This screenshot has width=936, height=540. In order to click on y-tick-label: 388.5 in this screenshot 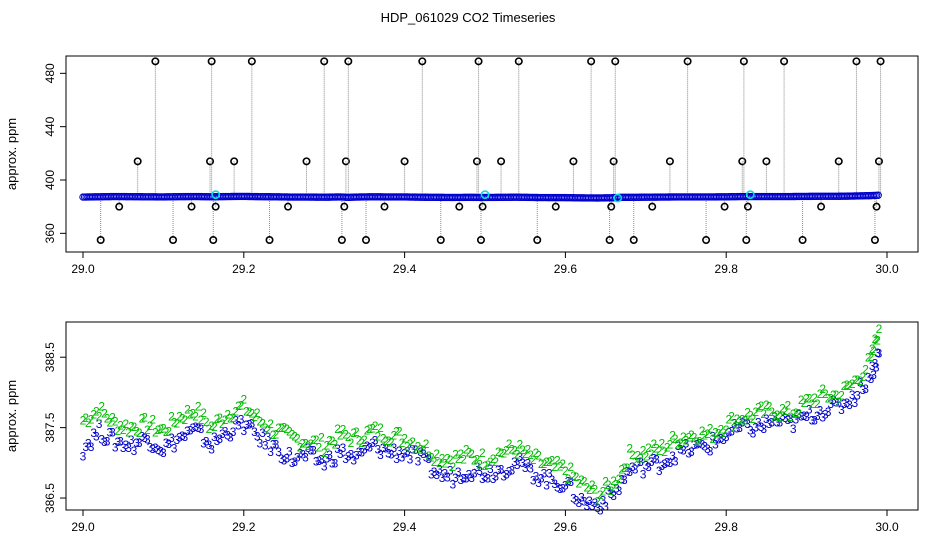, I will do `click(50, 357)`.